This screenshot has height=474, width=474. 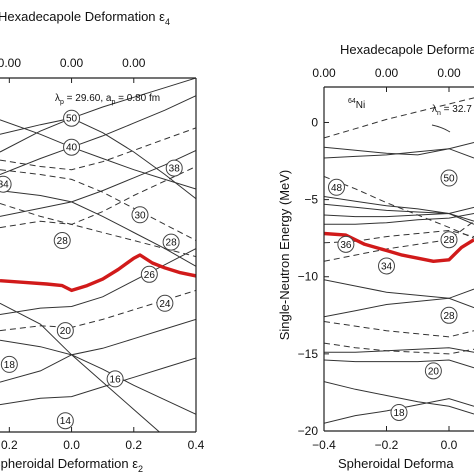 I want to click on x-axis-tick-label: 0.2, so click(x=9, y=445).